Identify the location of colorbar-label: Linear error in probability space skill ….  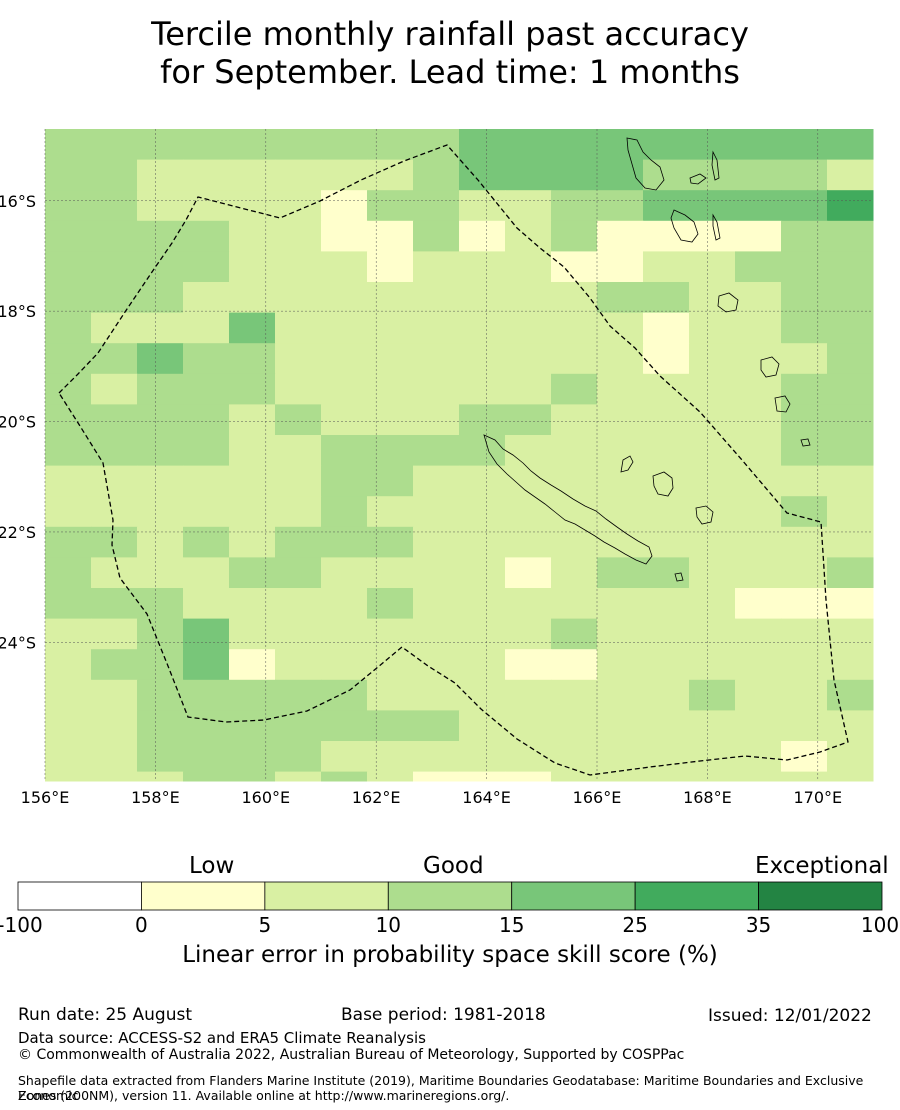
(450, 955).